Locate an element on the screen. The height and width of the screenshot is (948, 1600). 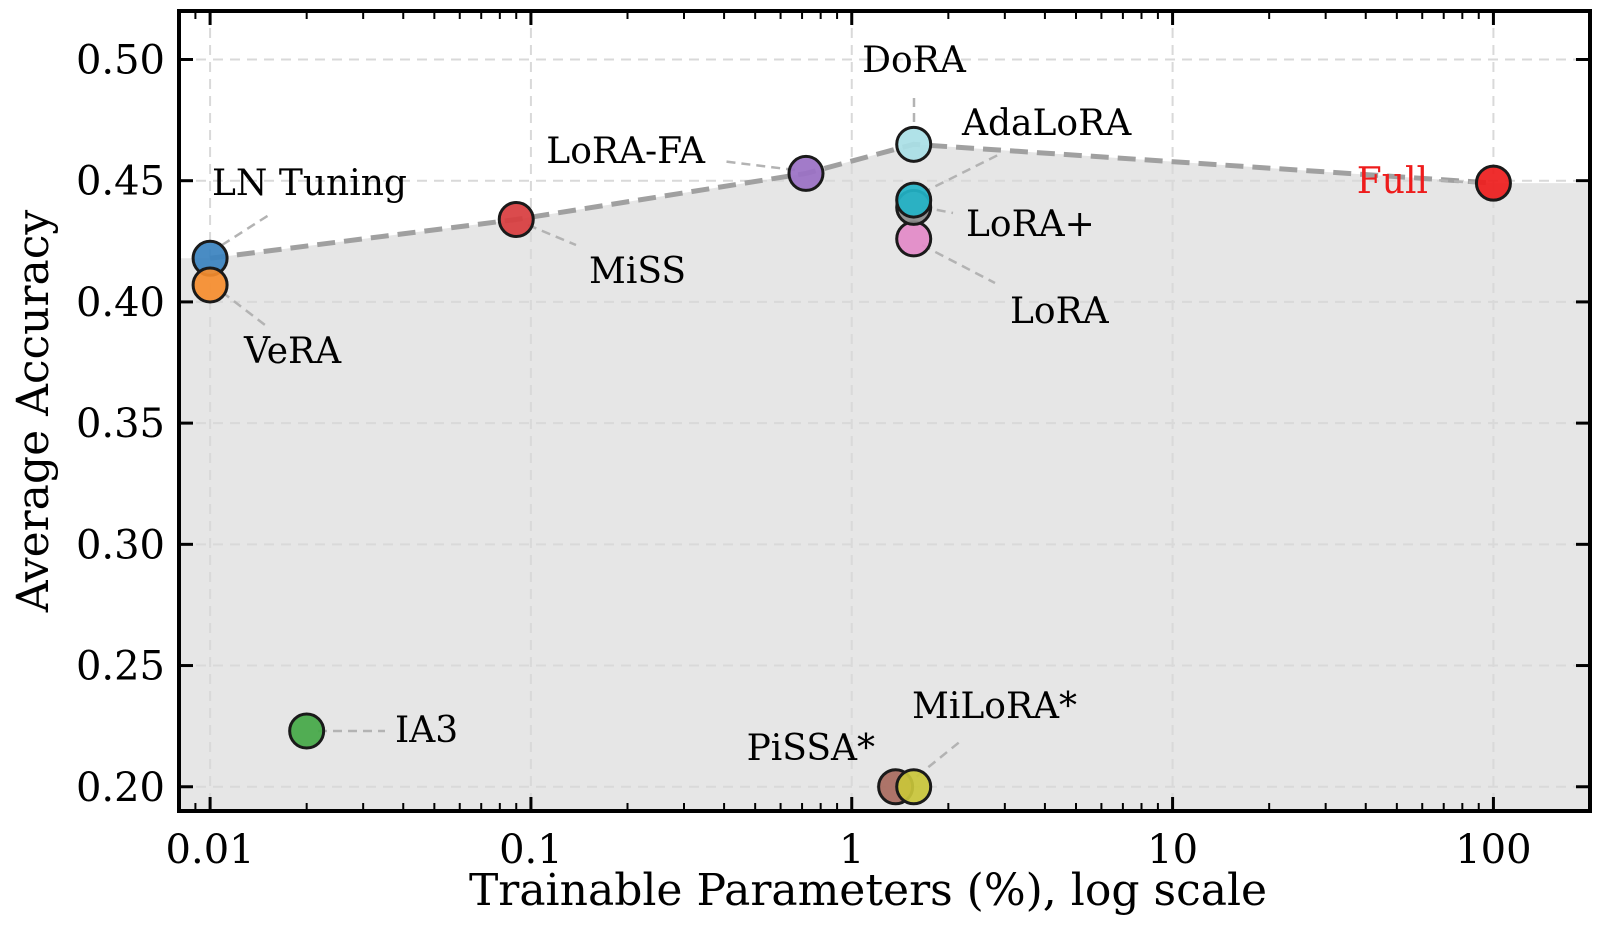
point-lora-fa is located at coordinates (806, 173).